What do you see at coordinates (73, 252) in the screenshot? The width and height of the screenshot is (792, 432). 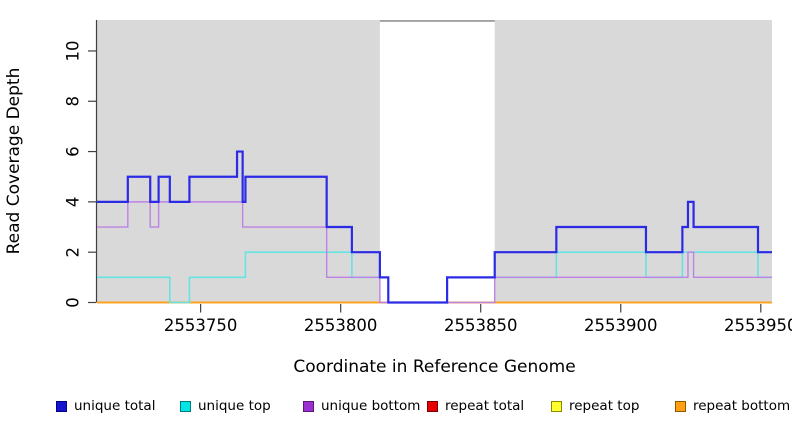 I see `y-tick-label: 2` at bounding box center [73, 252].